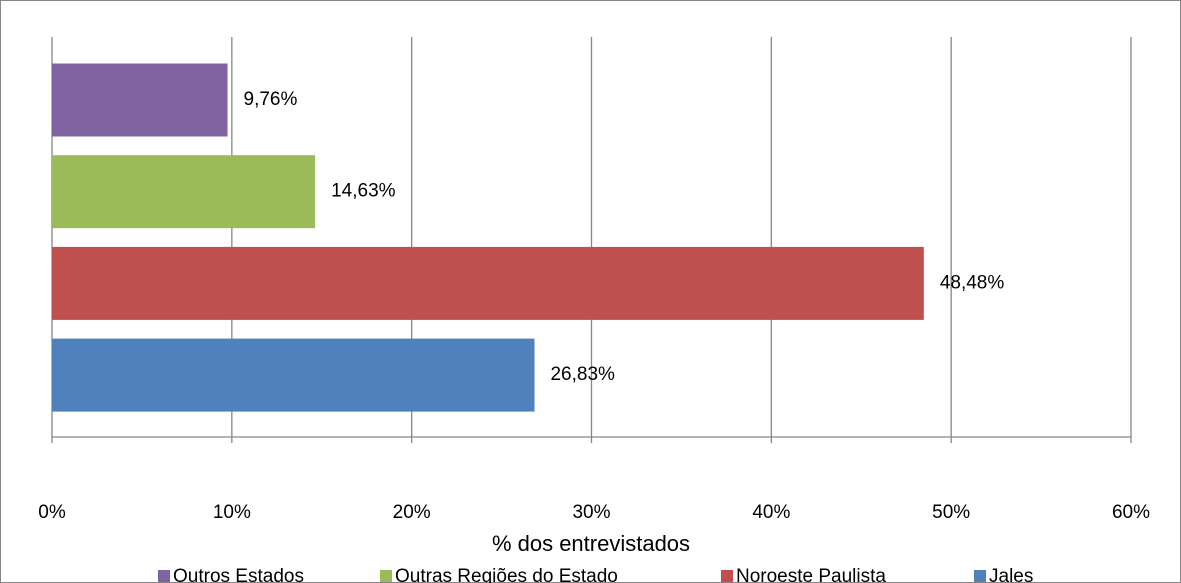 The width and height of the screenshot is (1181, 583). I want to click on x-tick-label: 40%, so click(771, 512).